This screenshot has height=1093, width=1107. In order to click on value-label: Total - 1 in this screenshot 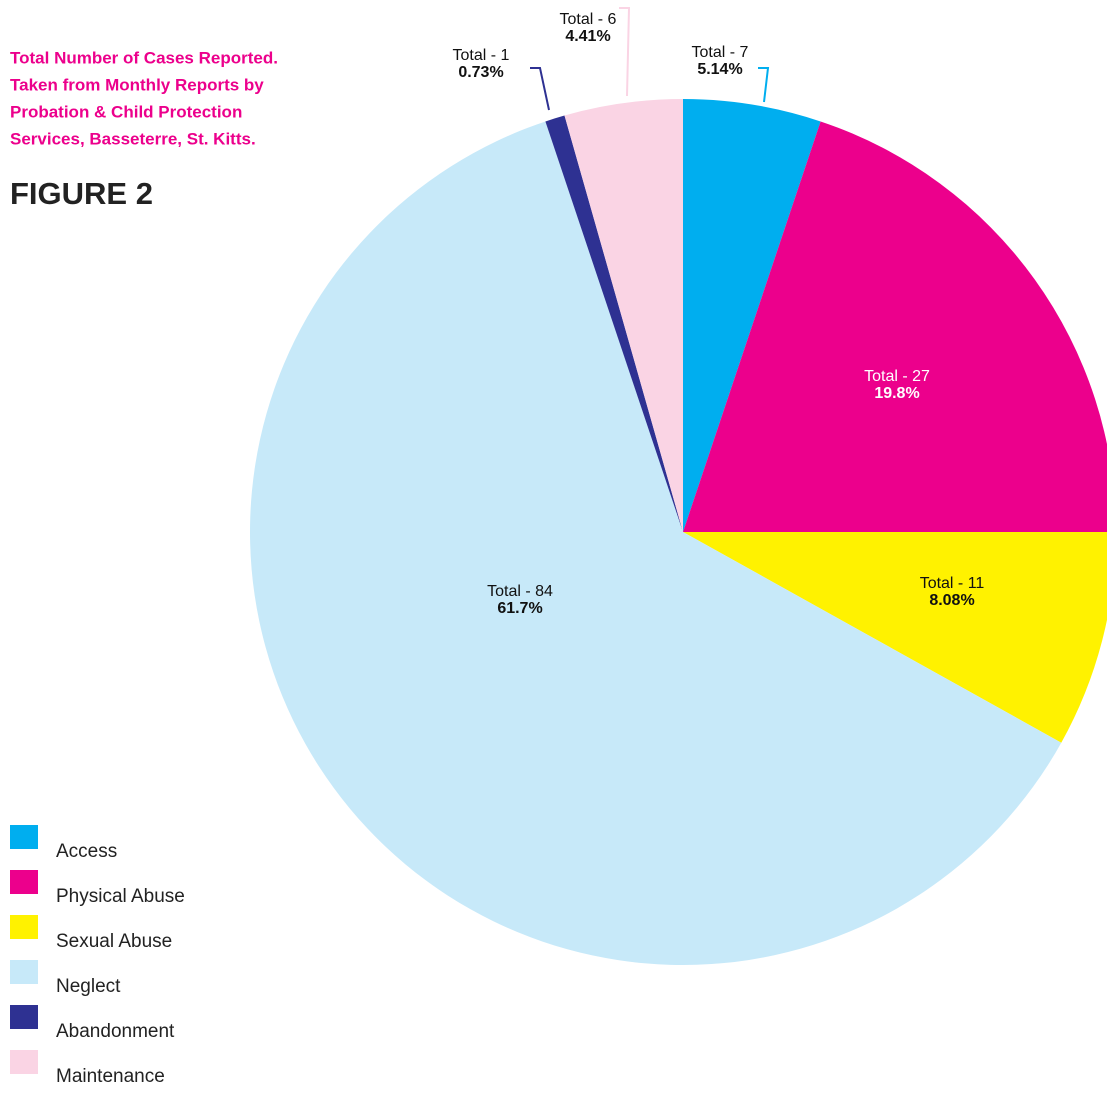, I will do `click(481, 55)`.